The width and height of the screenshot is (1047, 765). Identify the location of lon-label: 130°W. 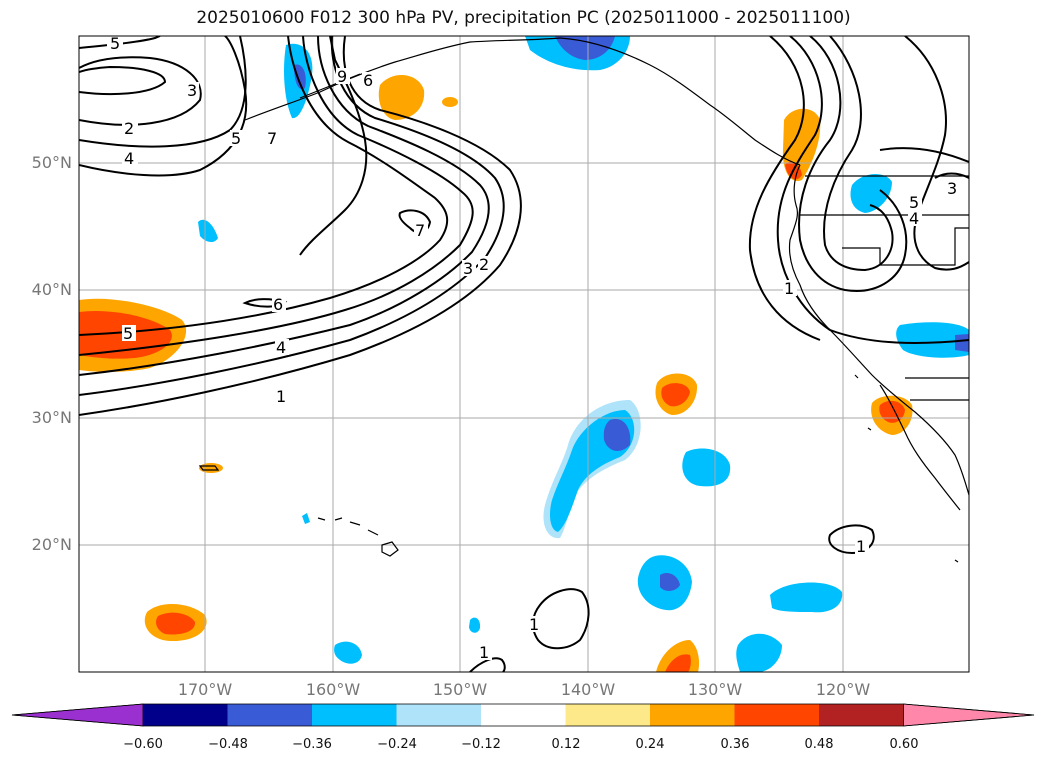
(715, 689).